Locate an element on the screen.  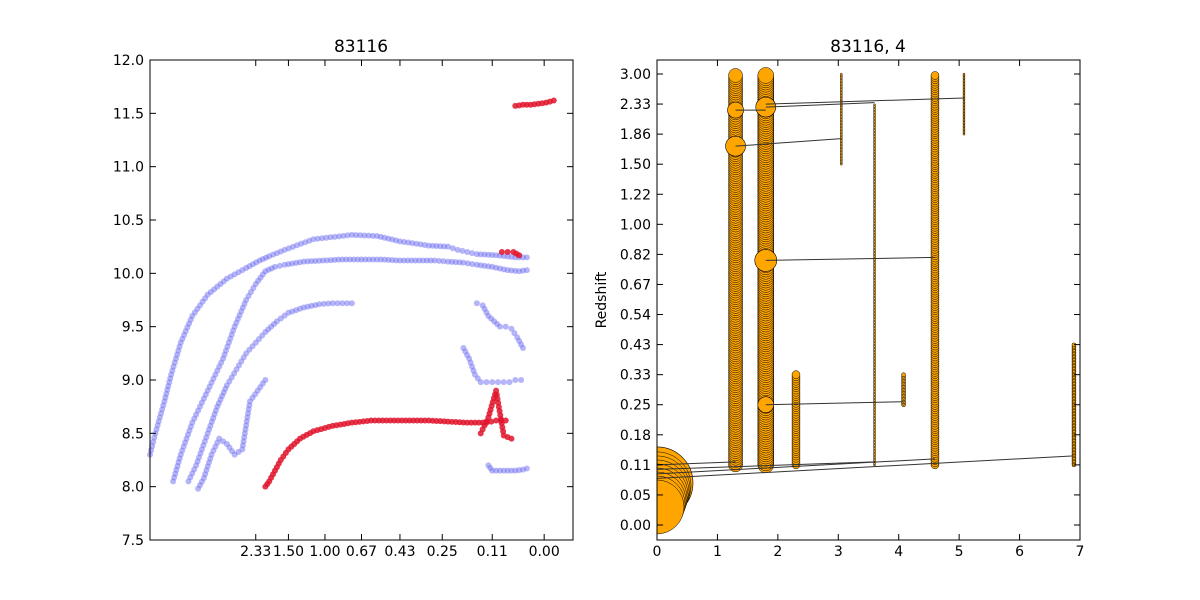
left-y-tick-label: 12.0 is located at coordinates (128, 61).